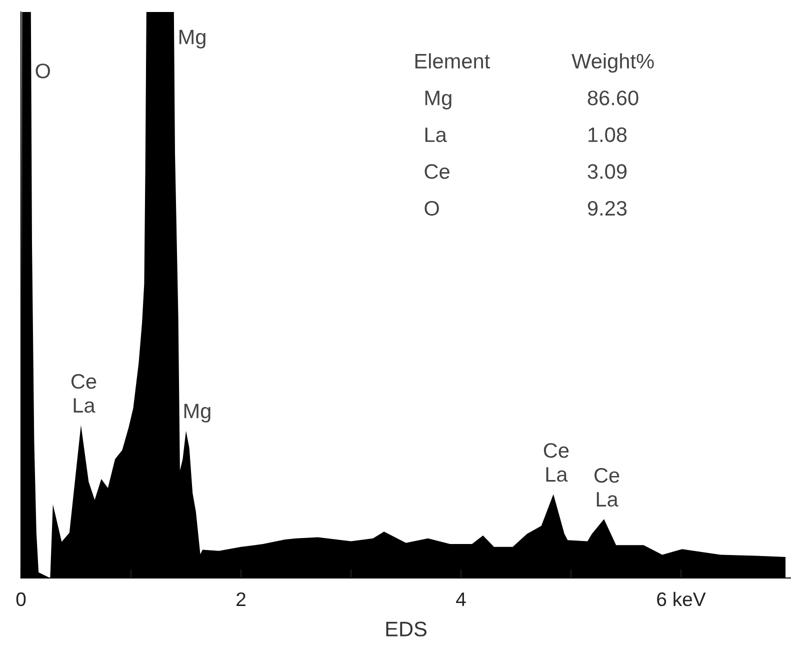 This screenshot has height=660, width=791. Describe the element at coordinates (461, 599) in the screenshot. I see `x-tick-label: 4` at that location.